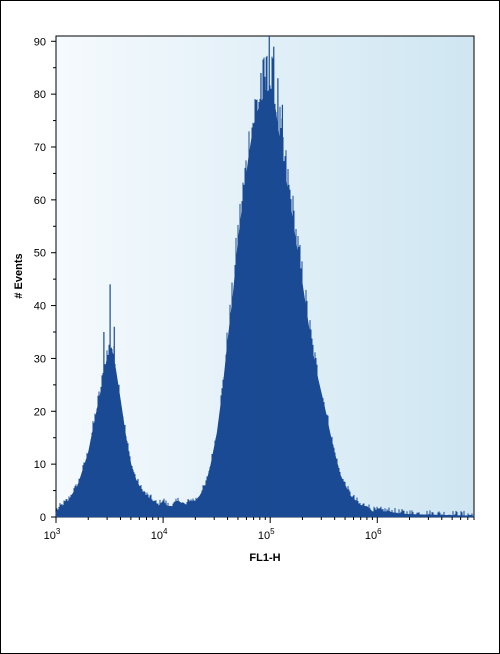 The width and height of the screenshot is (500, 654). I want to click on x-tick-exponent: 6, so click(379, 531).